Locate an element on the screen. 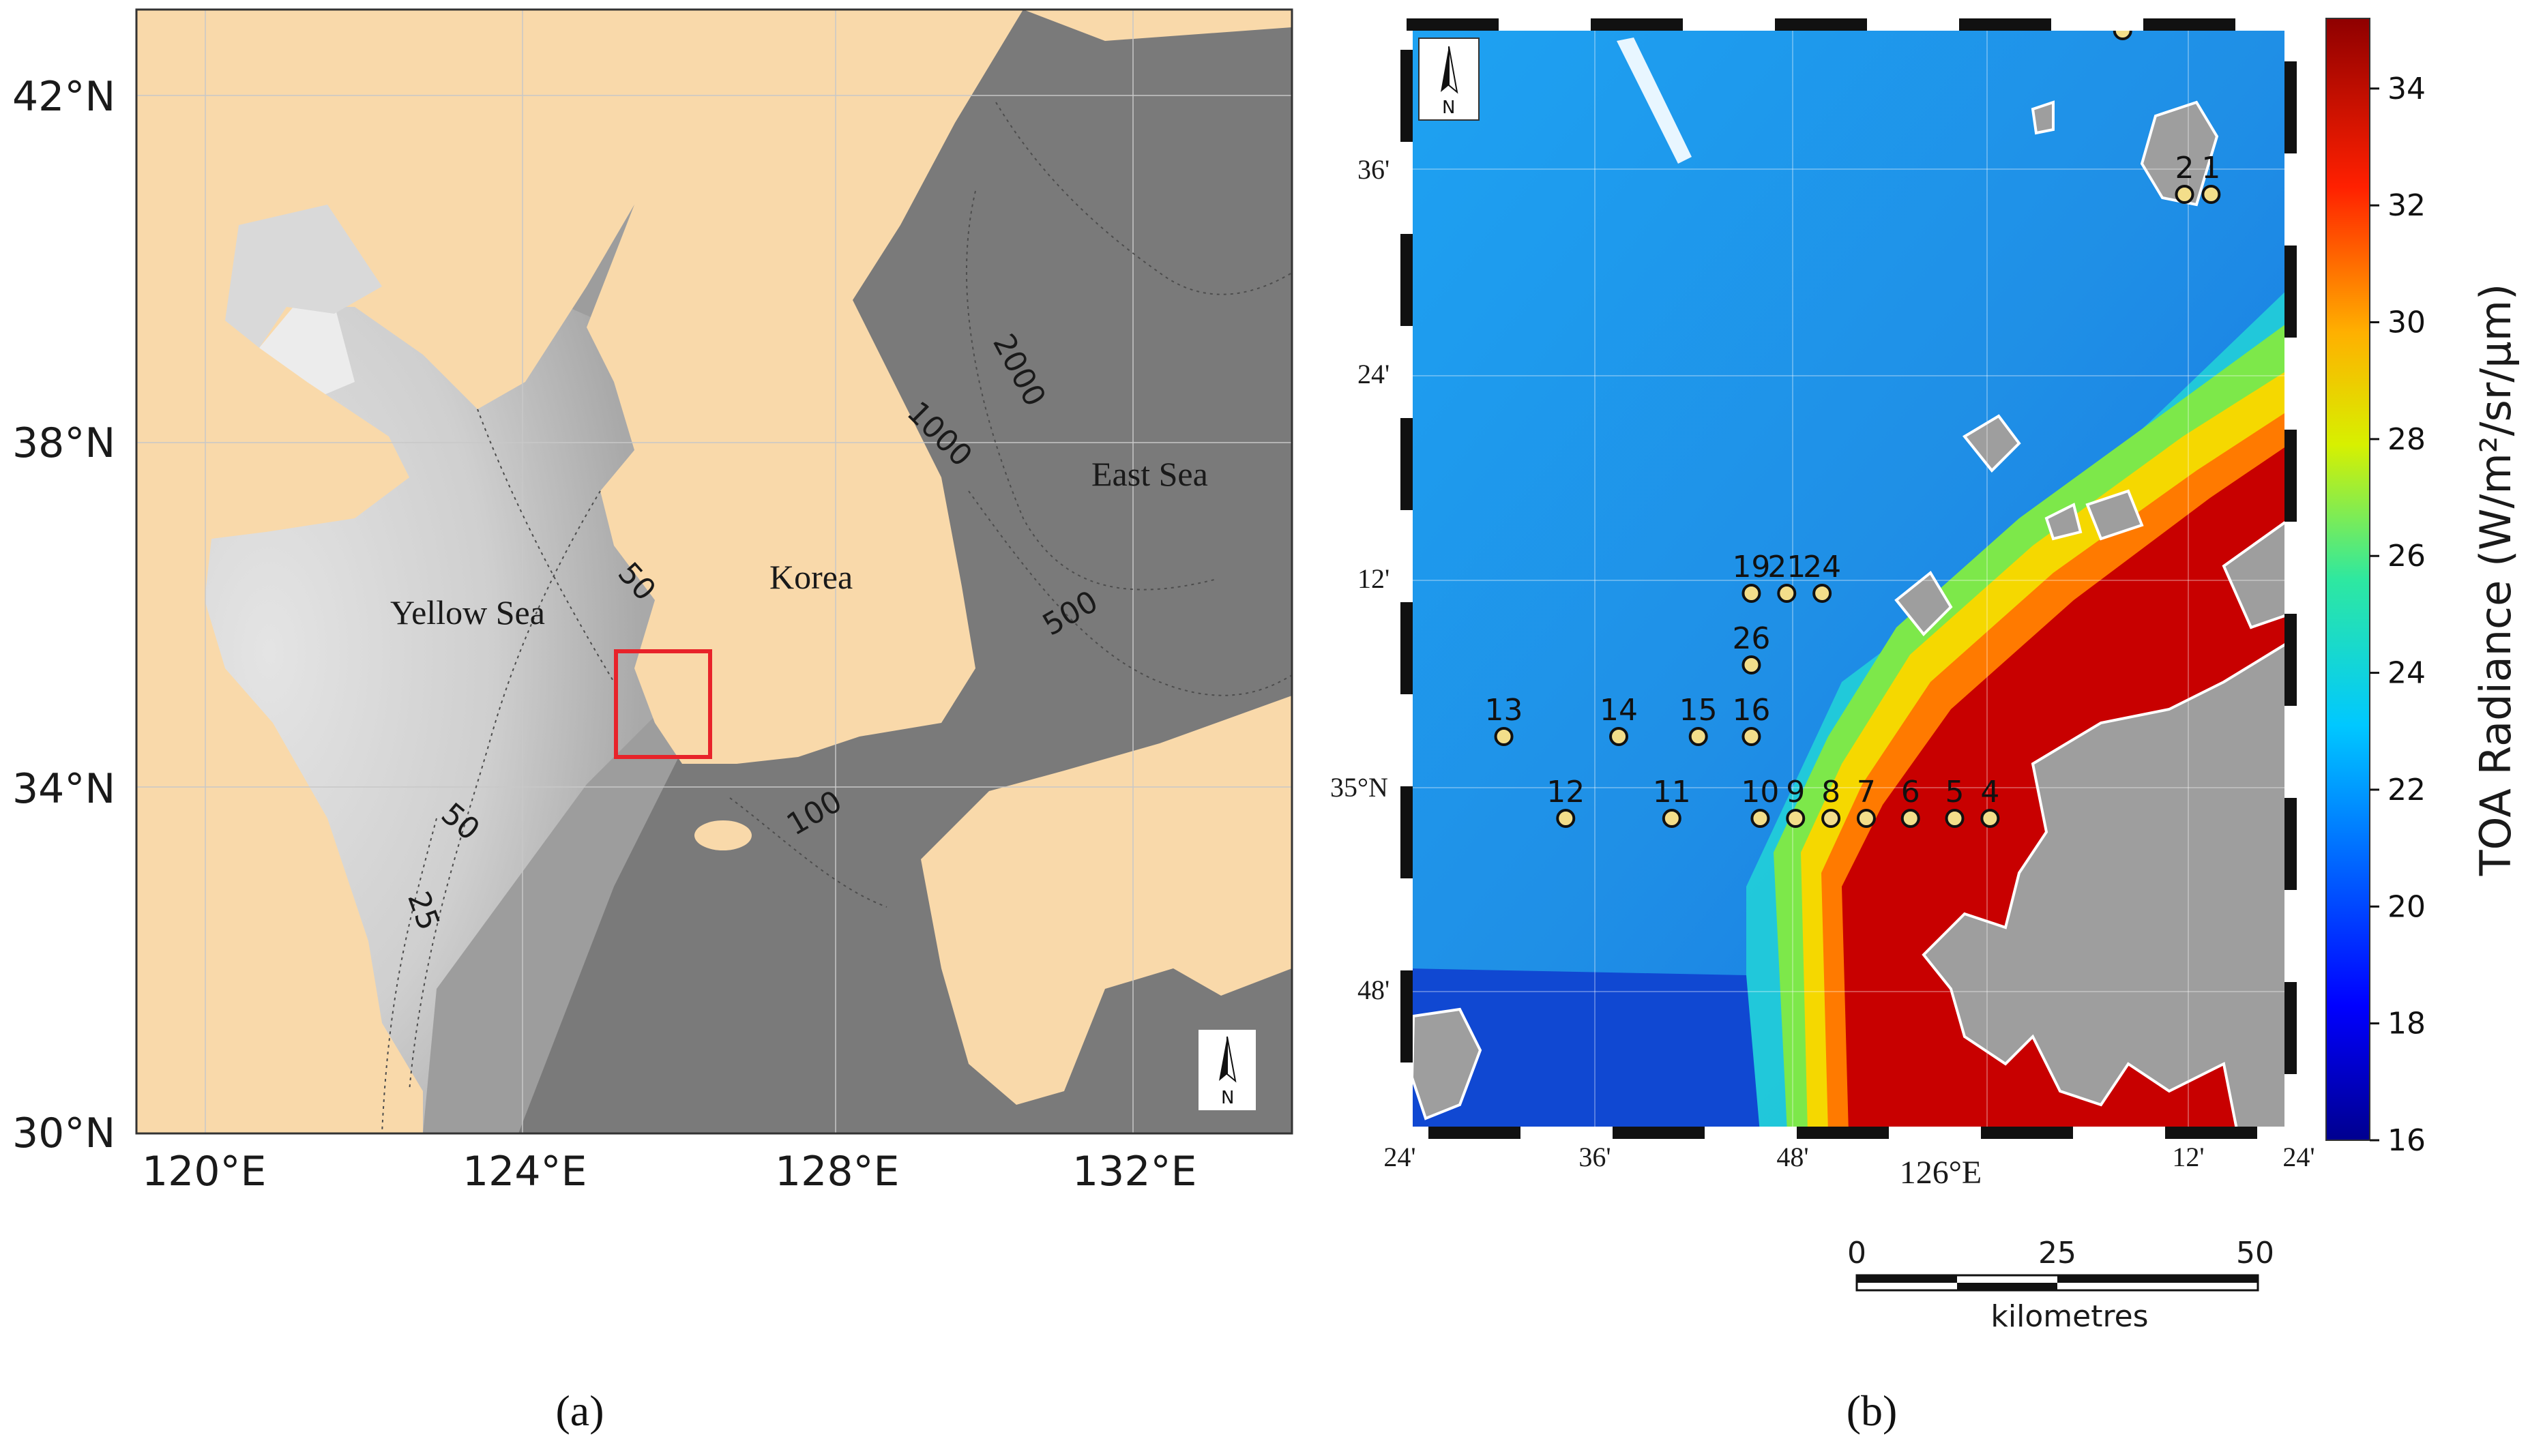 The width and height of the screenshot is (2528, 1456). study-area-box is located at coordinates (663, 704).